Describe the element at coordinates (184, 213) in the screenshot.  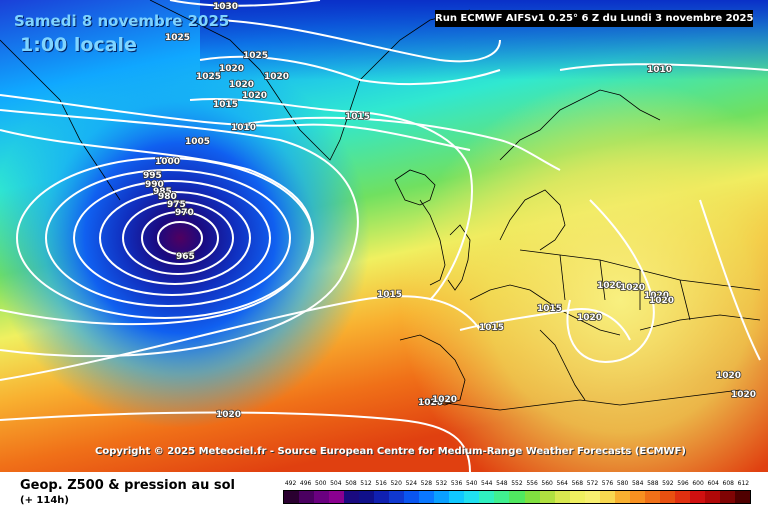
I see `isobar-label: 970` at that location.